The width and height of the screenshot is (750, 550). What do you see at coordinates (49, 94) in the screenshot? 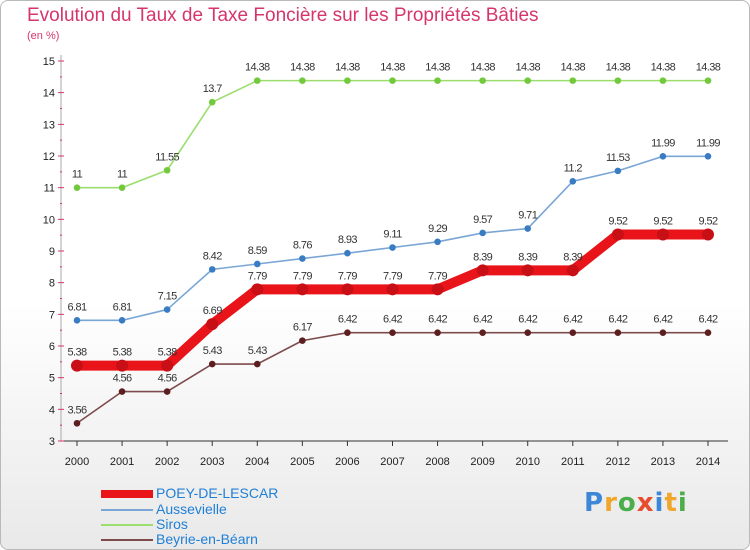
I see `y-tick-label: 14` at bounding box center [49, 94].